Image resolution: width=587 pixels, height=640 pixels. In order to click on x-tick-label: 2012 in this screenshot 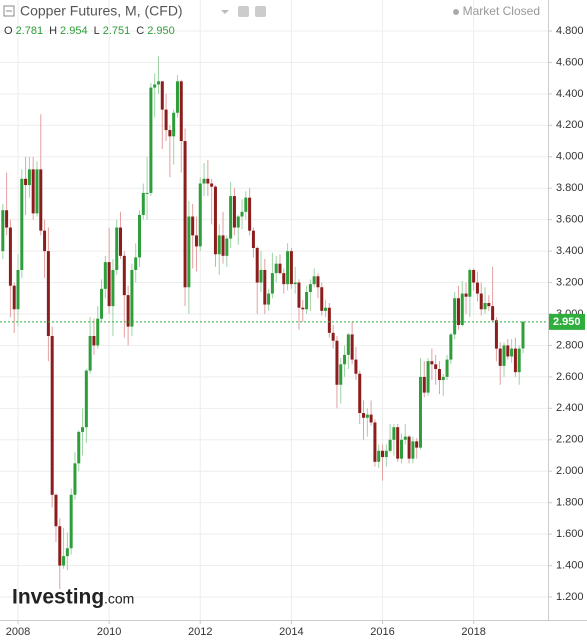, I will do `click(200, 632)`.